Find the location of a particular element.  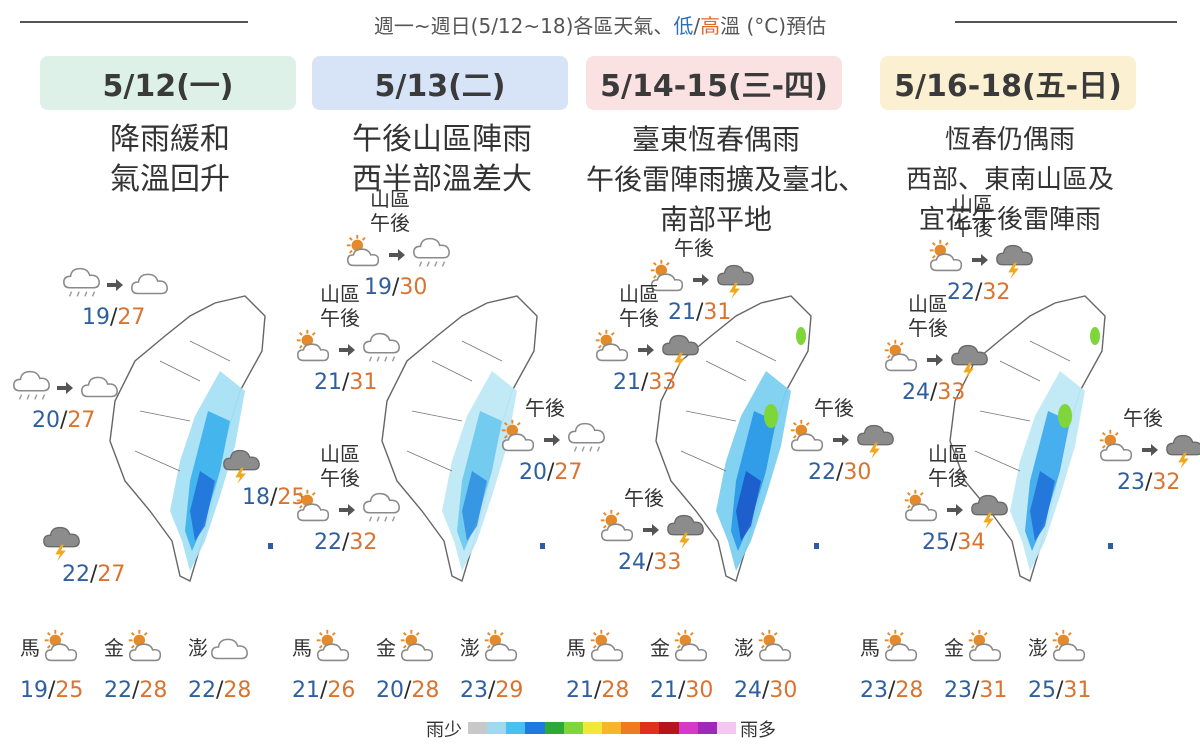

outlying-island-forecast: 金 21/30 is located at coordinates (691, 676).